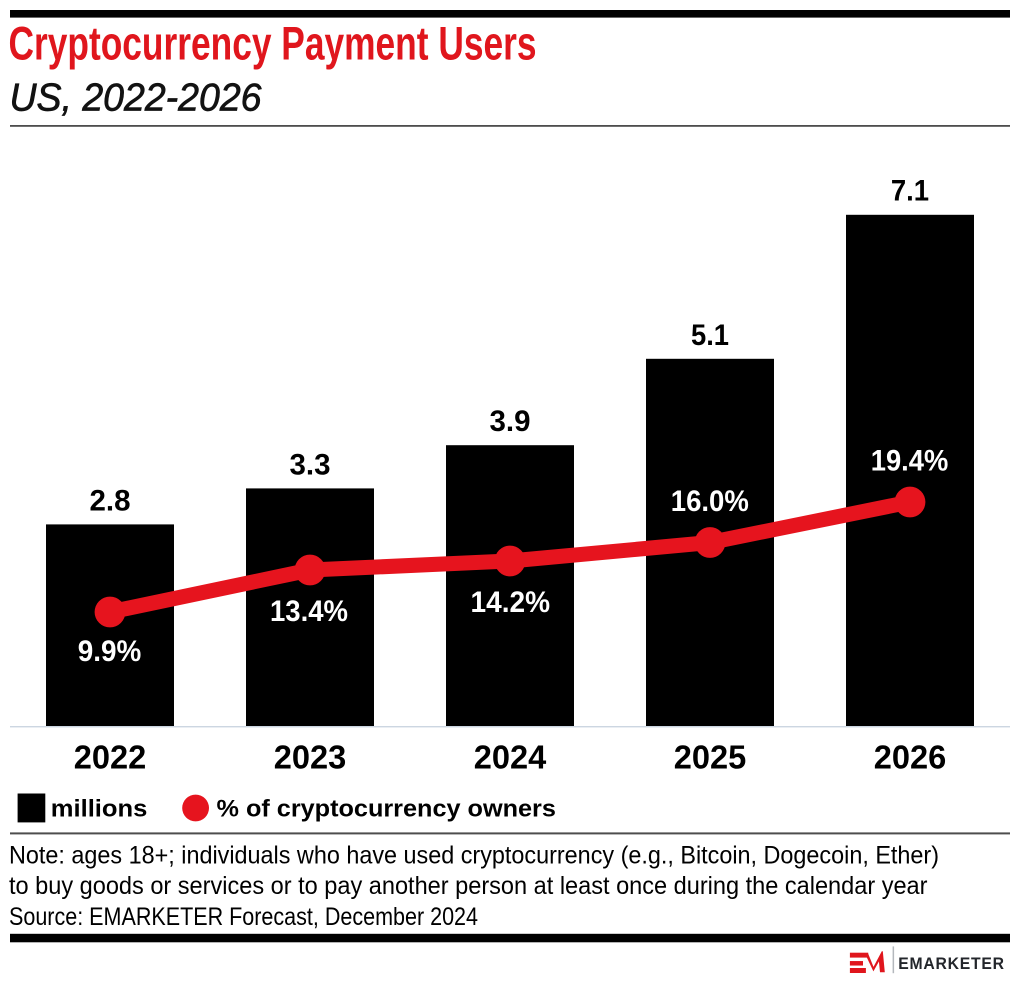 The width and height of the screenshot is (1020, 989). What do you see at coordinates (309, 611) in the screenshot?
I see `svg-text: 13.4%` at bounding box center [309, 611].